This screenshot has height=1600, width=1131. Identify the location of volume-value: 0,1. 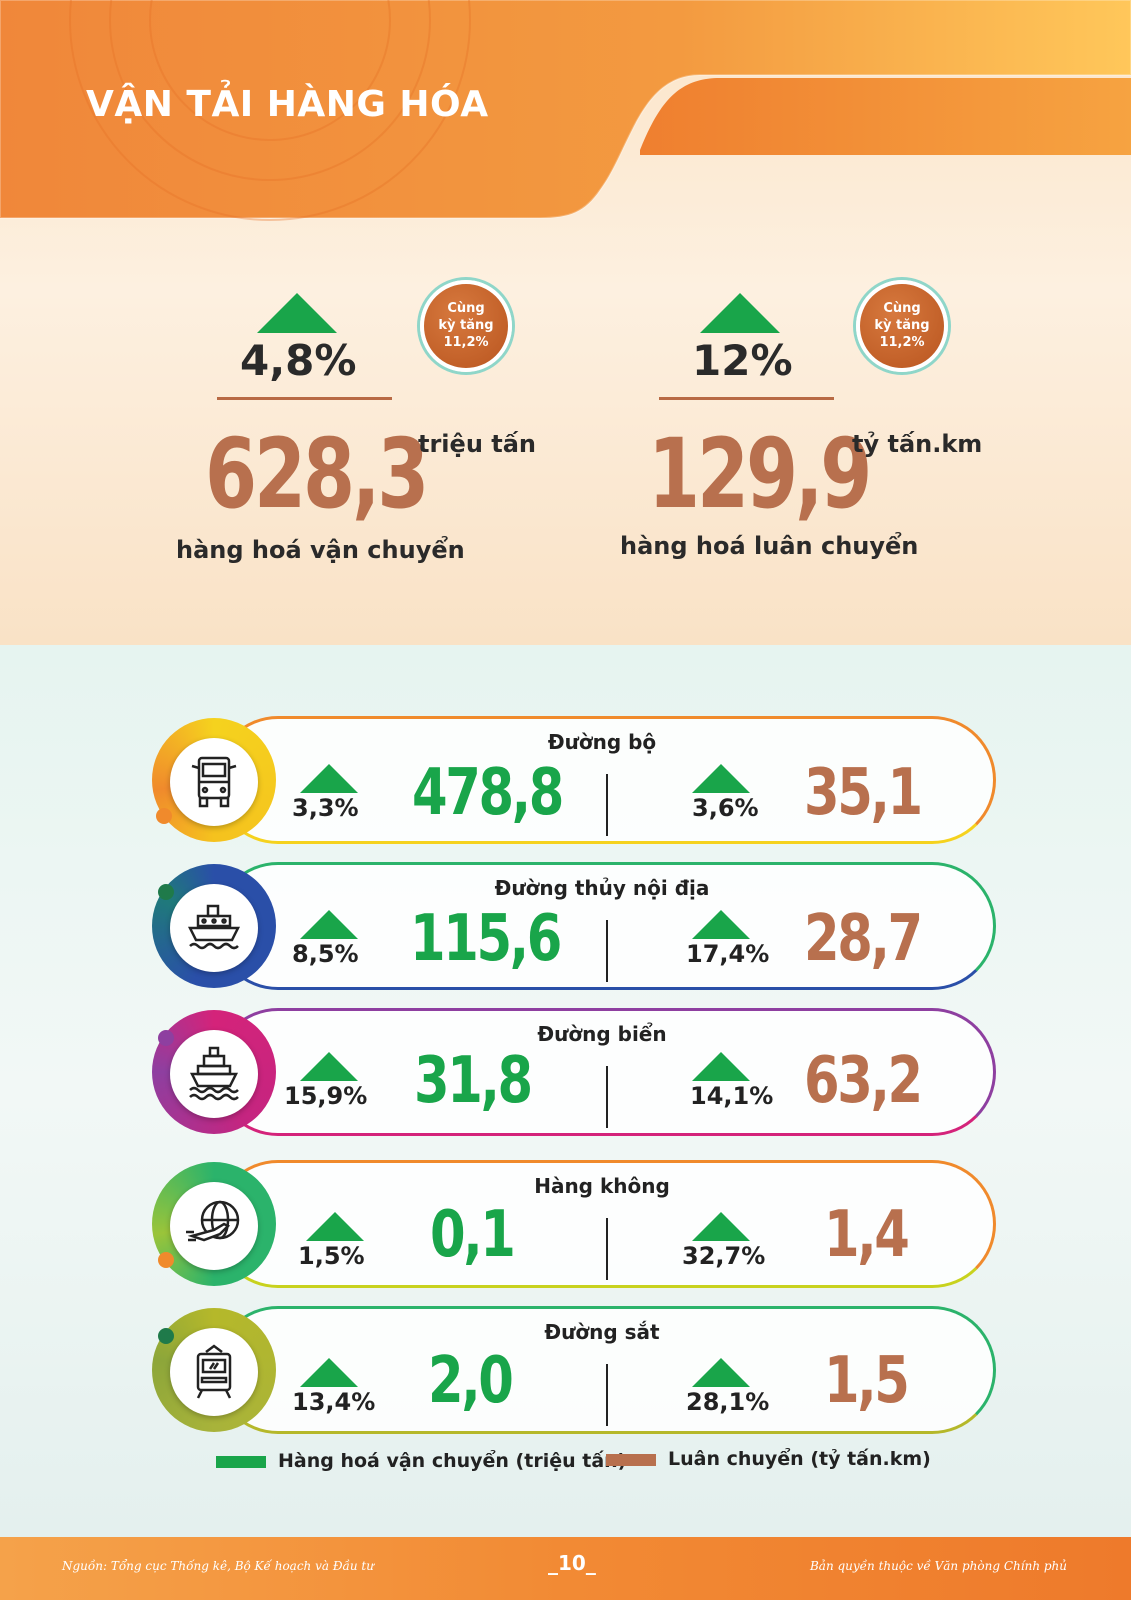
(473, 1235).